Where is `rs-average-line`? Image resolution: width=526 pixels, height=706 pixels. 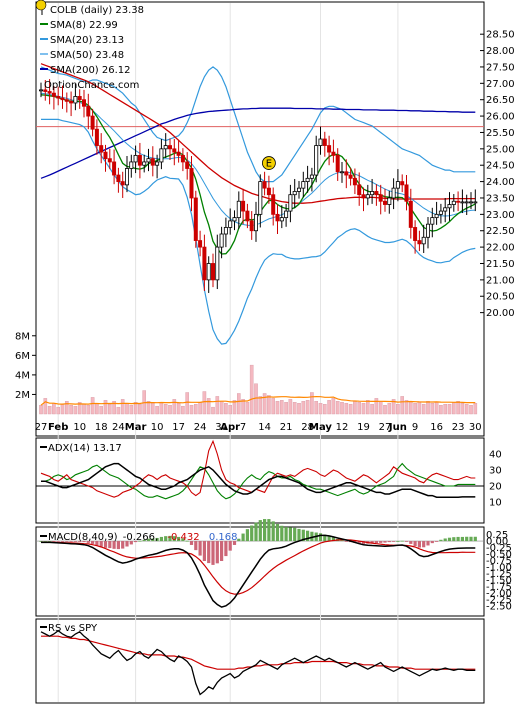 rs-average-line is located at coordinates (258, 652).